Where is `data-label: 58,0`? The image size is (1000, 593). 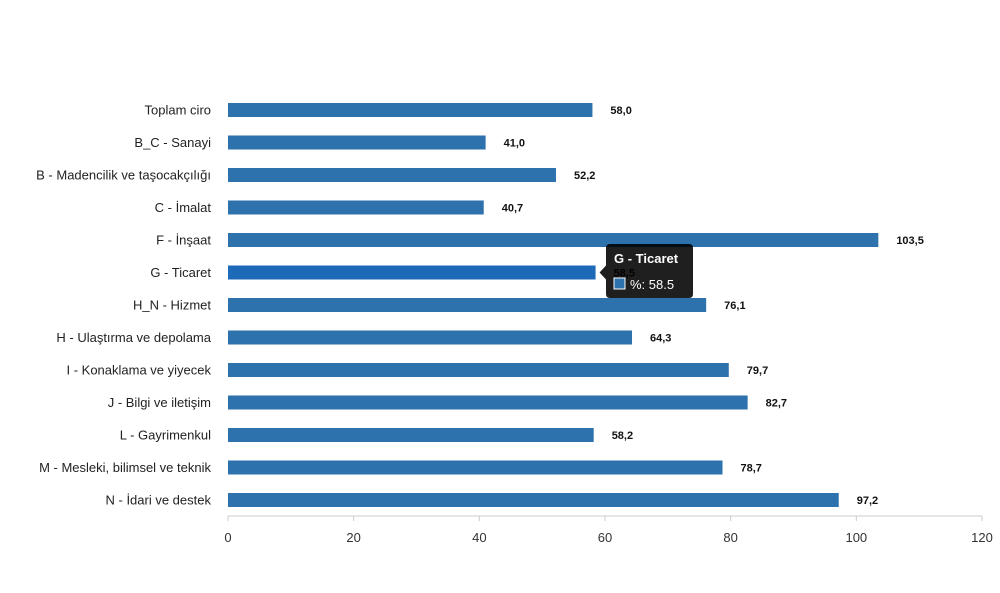 data-label: 58,0 is located at coordinates (620, 111).